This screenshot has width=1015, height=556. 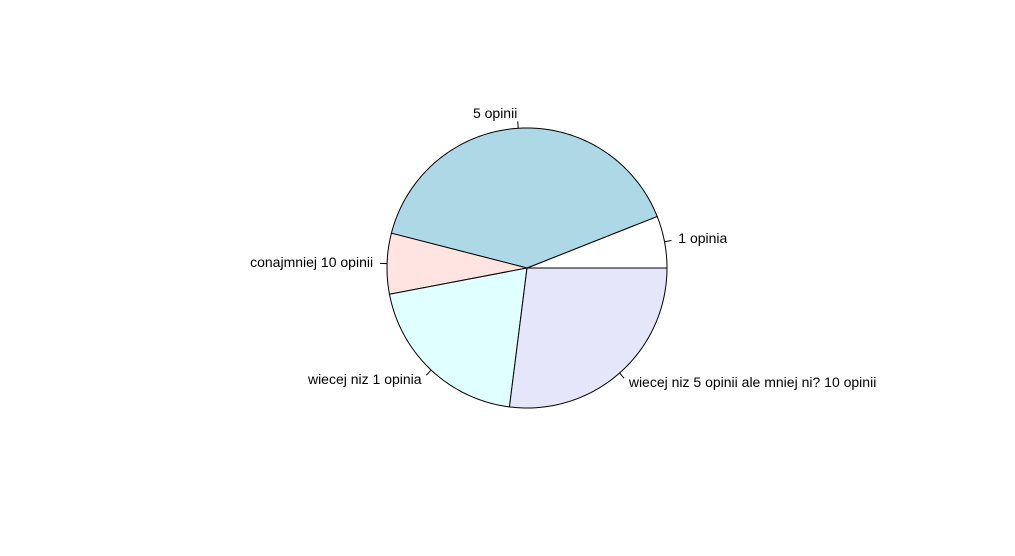 What do you see at coordinates (668, 241) in the screenshot?
I see `pie-leader-1-opinia` at bounding box center [668, 241].